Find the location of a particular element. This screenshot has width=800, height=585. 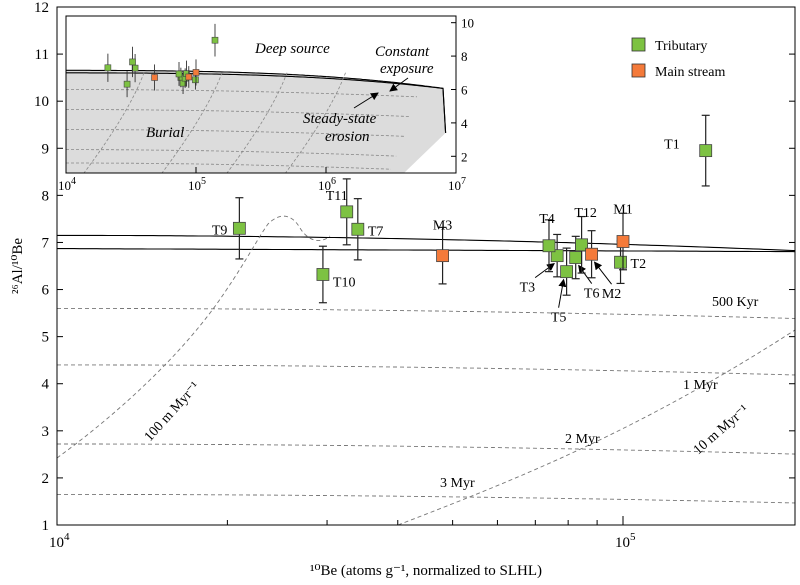

inset-y-tick-label: 6 is located at coordinates (464, 89).